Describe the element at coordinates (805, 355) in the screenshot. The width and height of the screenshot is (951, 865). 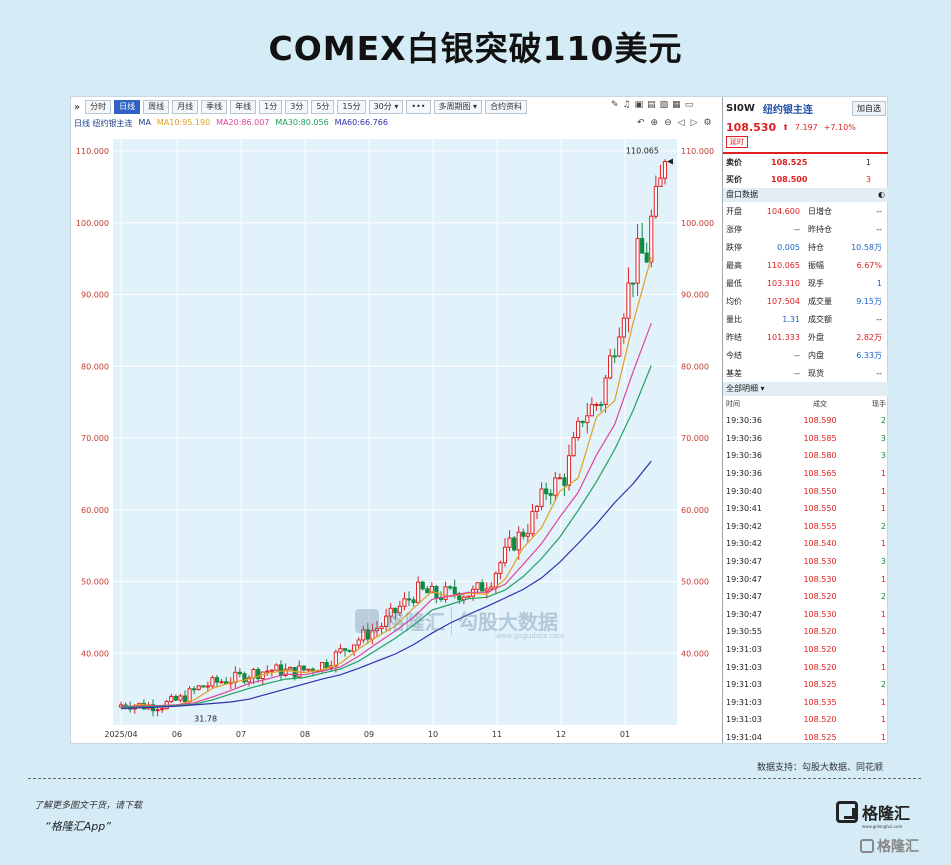
I see `stat-row: 今结 -- 内盘 6.33万` at that location.